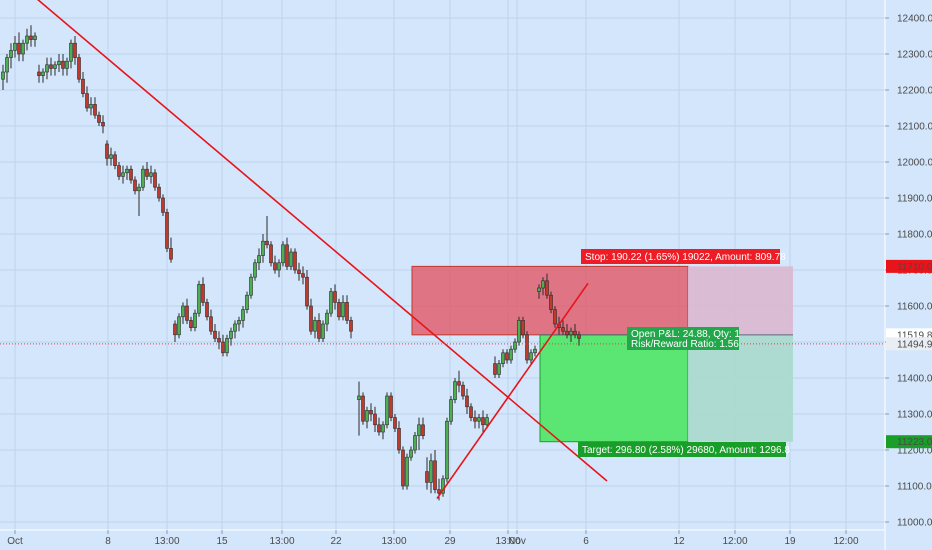  What do you see at coordinates (680, 256) in the screenshot?
I see `stop-annotation-box` at bounding box center [680, 256].